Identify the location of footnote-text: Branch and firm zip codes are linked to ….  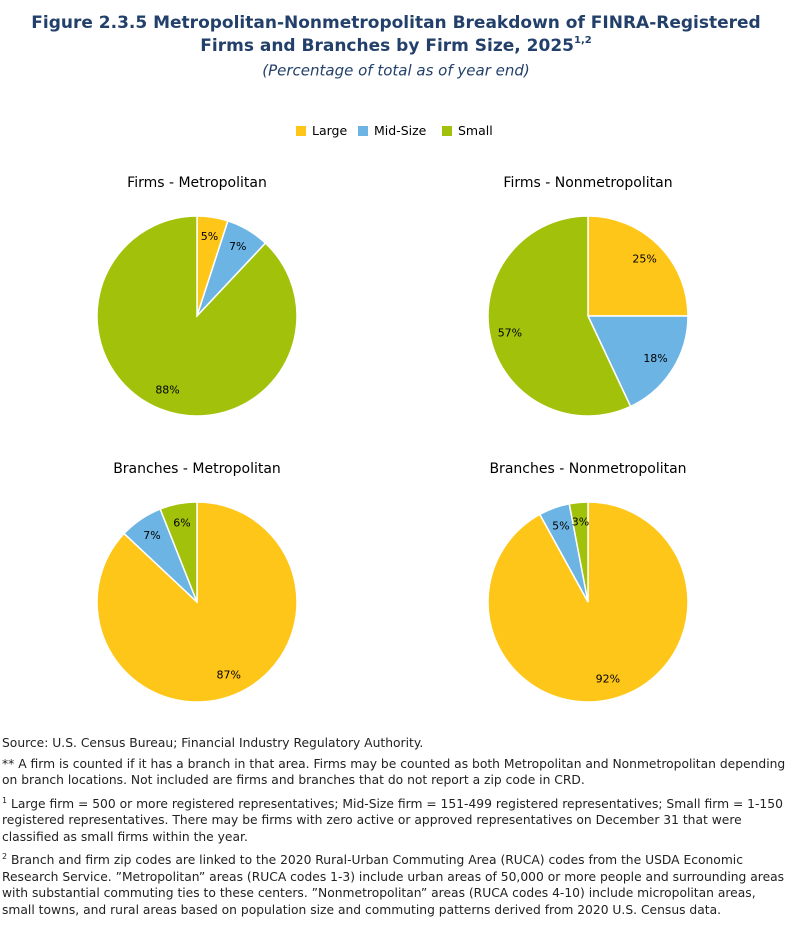
(393, 885).